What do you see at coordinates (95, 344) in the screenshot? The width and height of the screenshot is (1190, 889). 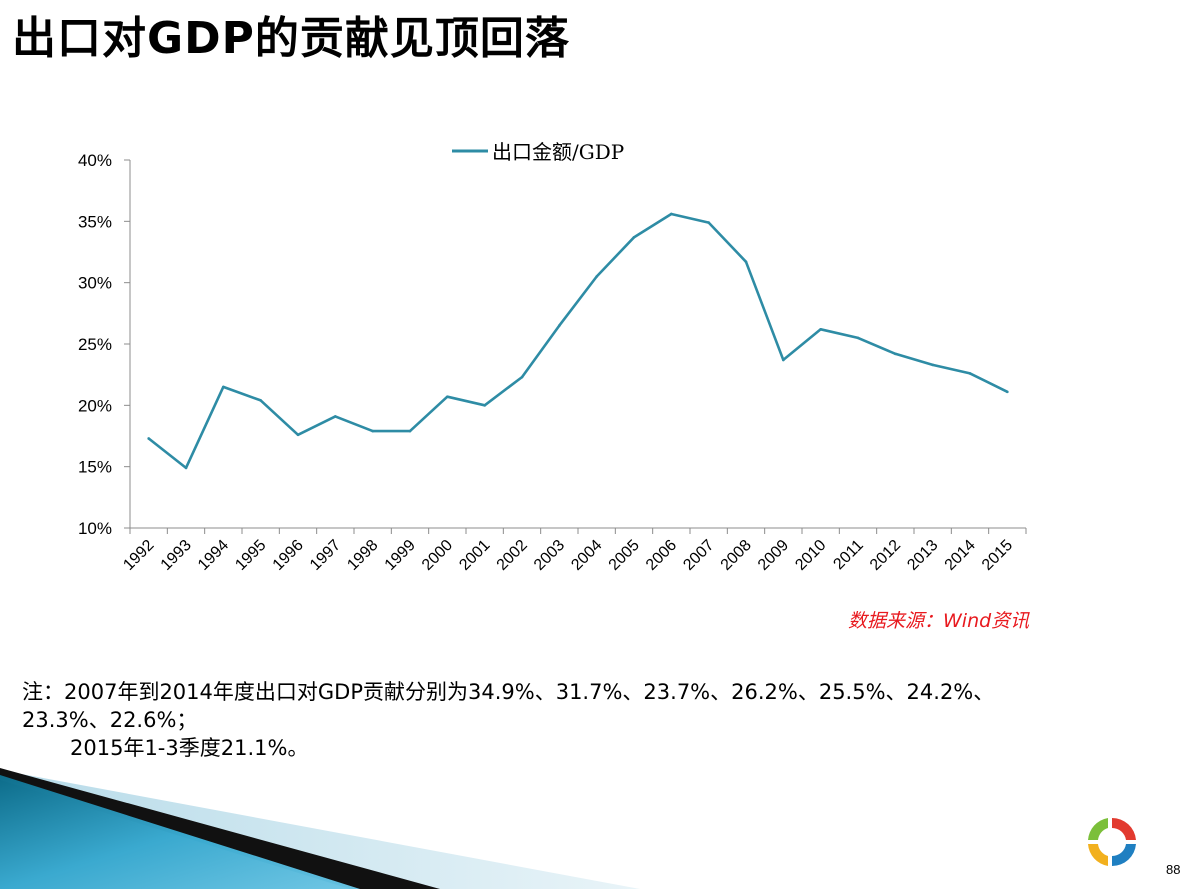 I see `y-tick-label: 25%` at bounding box center [95, 344].